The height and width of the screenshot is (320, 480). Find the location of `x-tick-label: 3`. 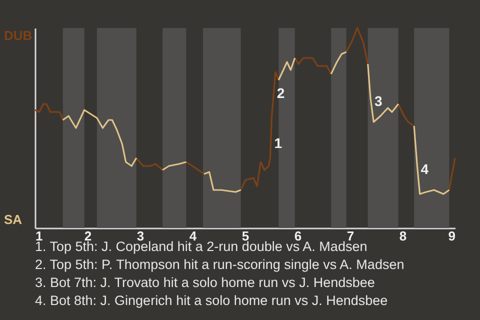

x-tick-label: 3 is located at coordinates (140, 236).